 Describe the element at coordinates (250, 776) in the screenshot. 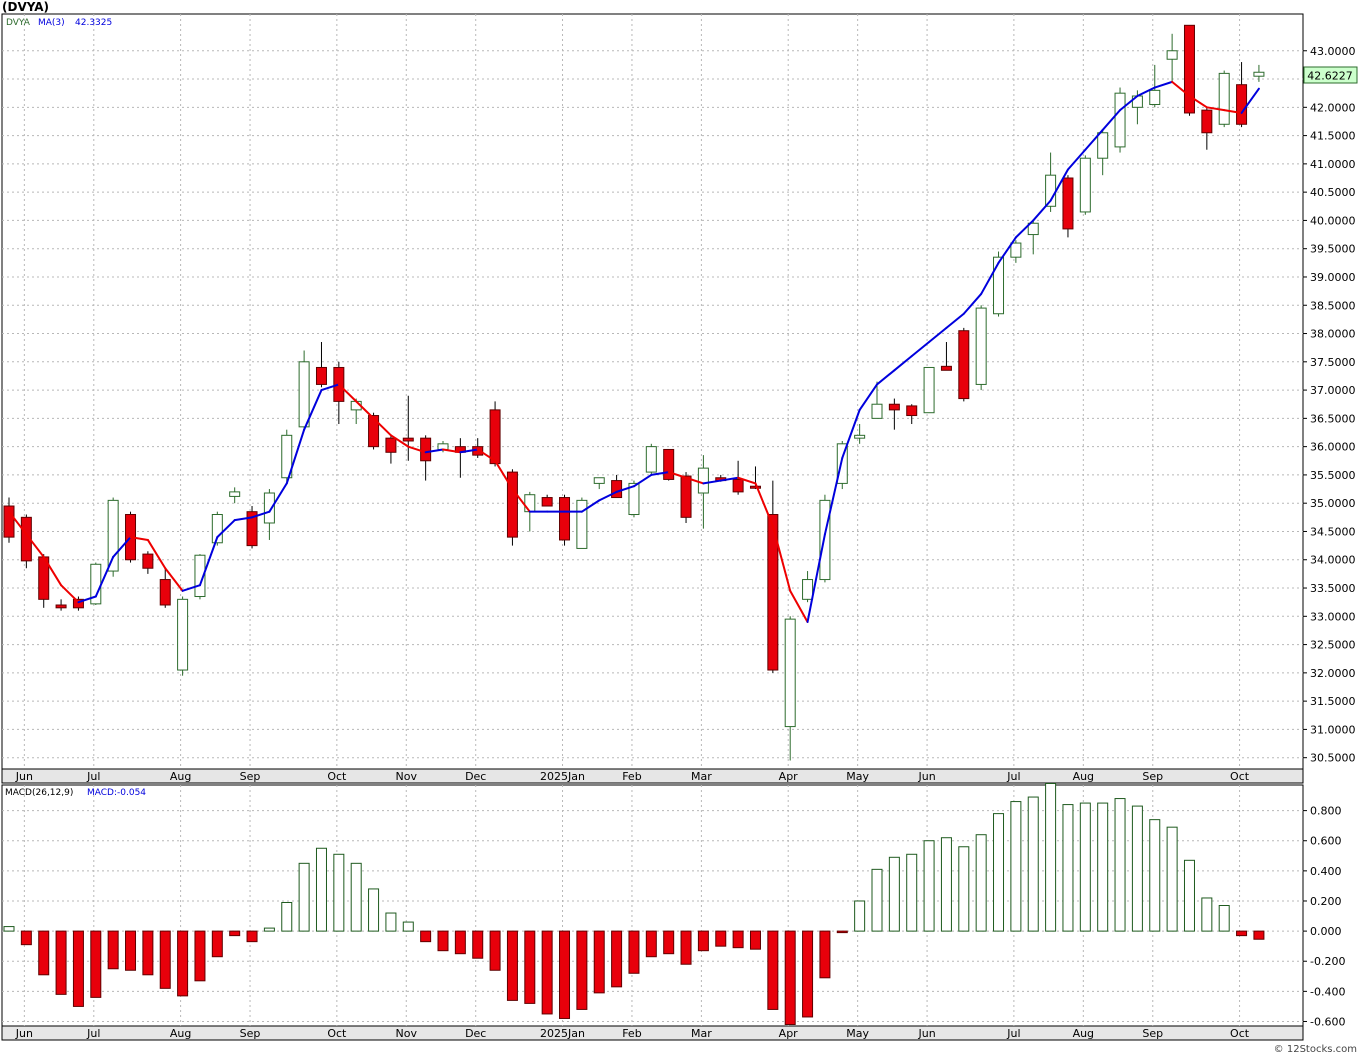

I see `price-date-label: Sep` at that location.